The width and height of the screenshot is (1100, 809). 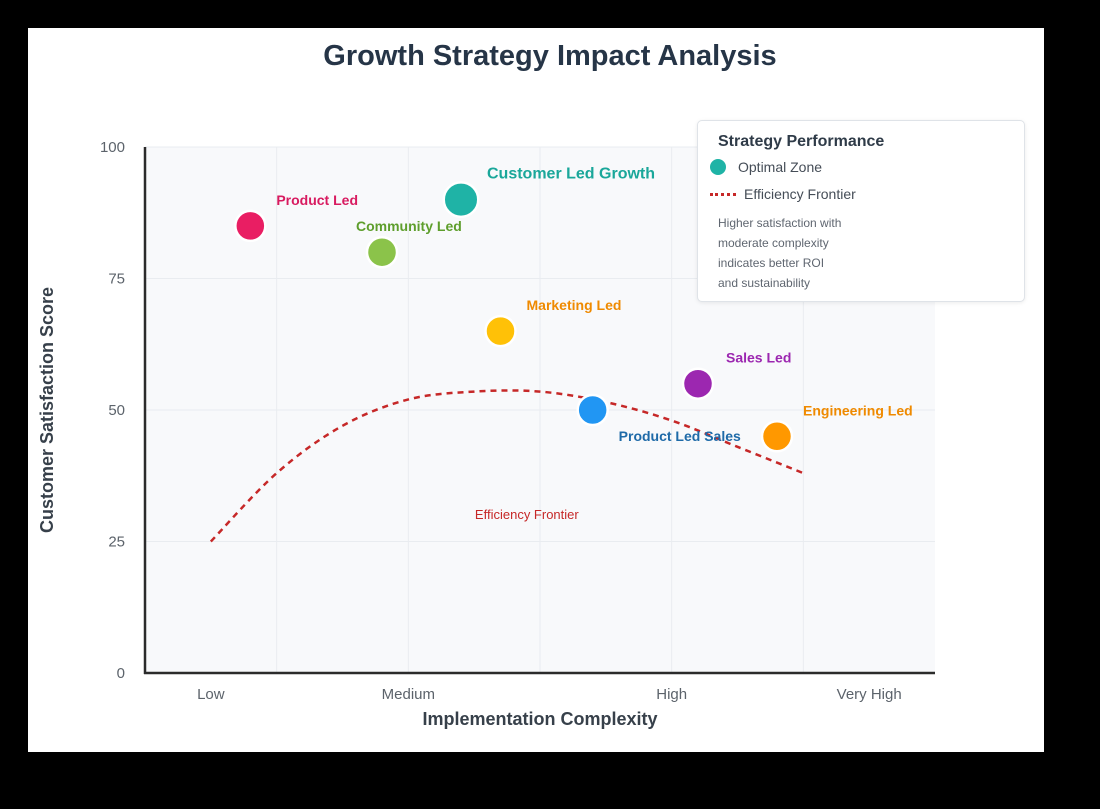 What do you see at coordinates (47, 410) in the screenshot?
I see `y-axis-label: Customer Satisfaction Score` at bounding box center [47, 410].